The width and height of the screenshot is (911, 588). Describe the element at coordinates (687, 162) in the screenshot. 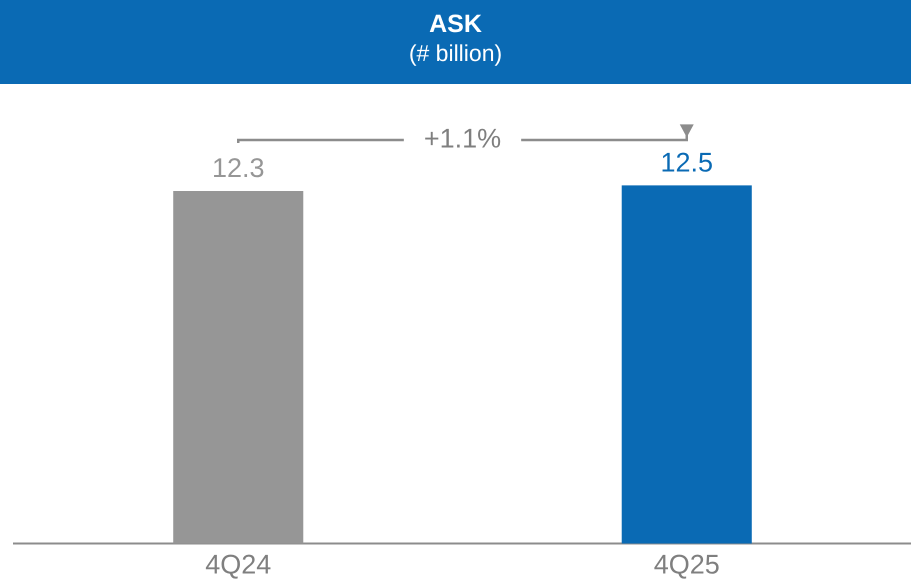

I see `data-label: 12.5` at that location.